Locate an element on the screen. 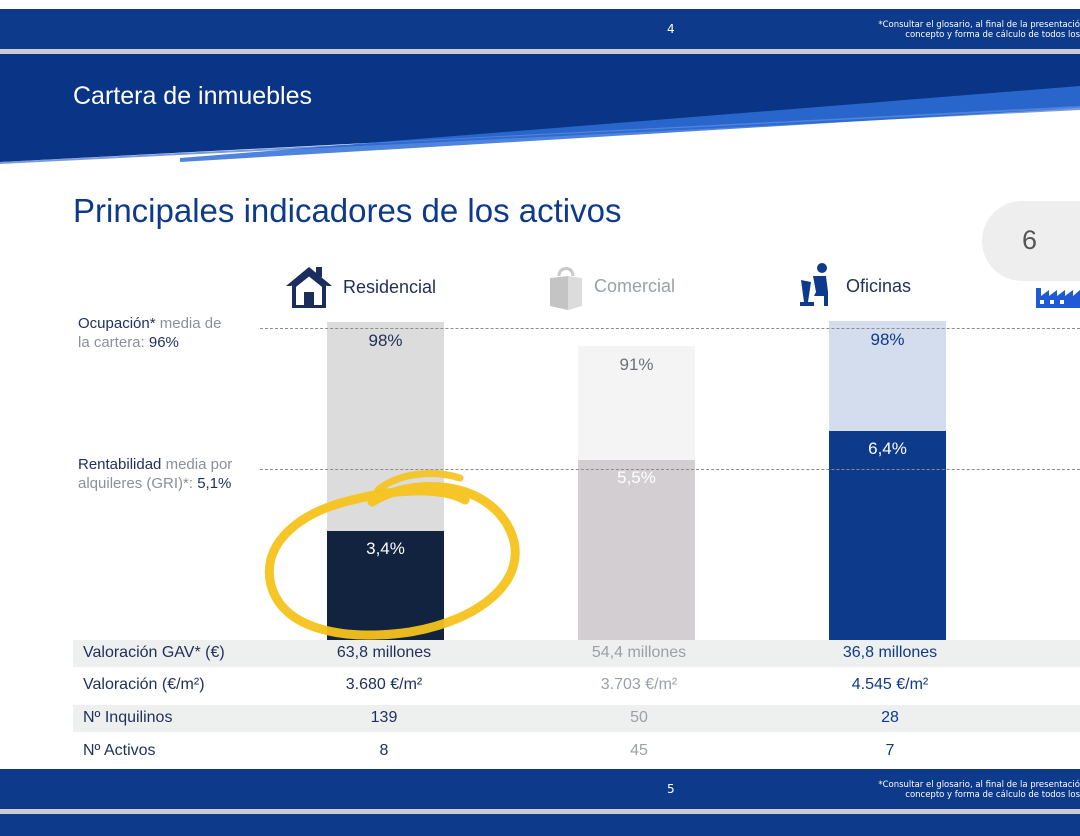 This screenshot has height=836, width=1080. page-badge-number: 6 is located at coordinates (1030, 240).